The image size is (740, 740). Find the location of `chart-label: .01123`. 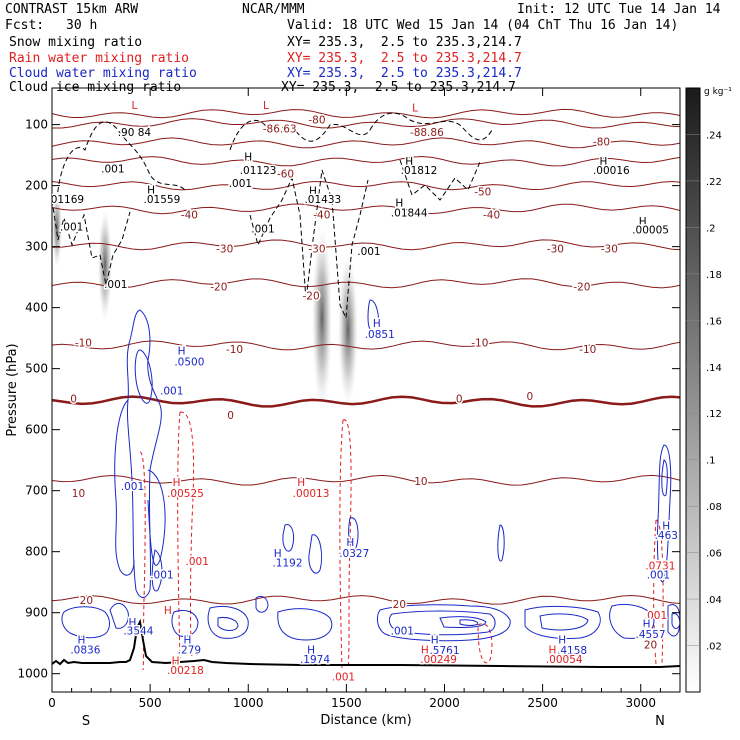

chart-label: .01123 is located at coordinates (258, 171).